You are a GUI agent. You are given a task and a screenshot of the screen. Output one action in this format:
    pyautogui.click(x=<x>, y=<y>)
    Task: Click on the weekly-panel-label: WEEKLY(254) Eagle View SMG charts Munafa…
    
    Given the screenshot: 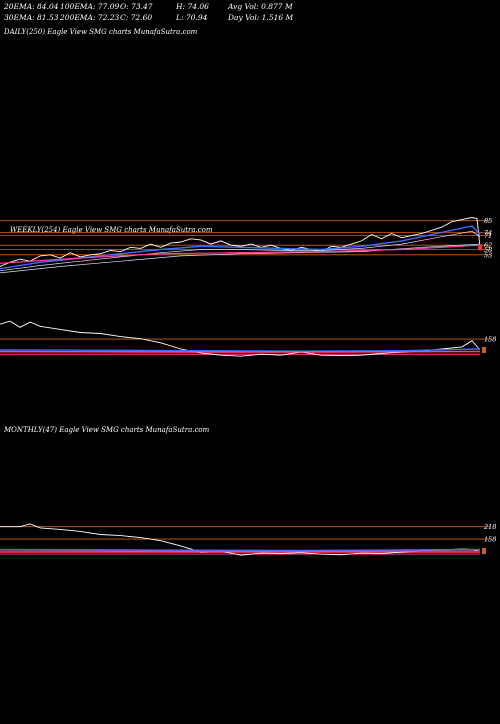 What is the action you would take?
    pyautogui.click(x=111, y=230)
    